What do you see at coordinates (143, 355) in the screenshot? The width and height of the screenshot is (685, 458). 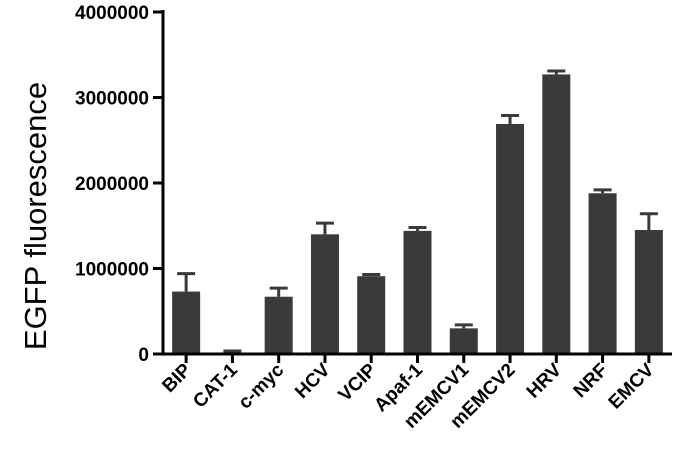 I see `y-tick-label: 0` at bounding box center [143, 355].